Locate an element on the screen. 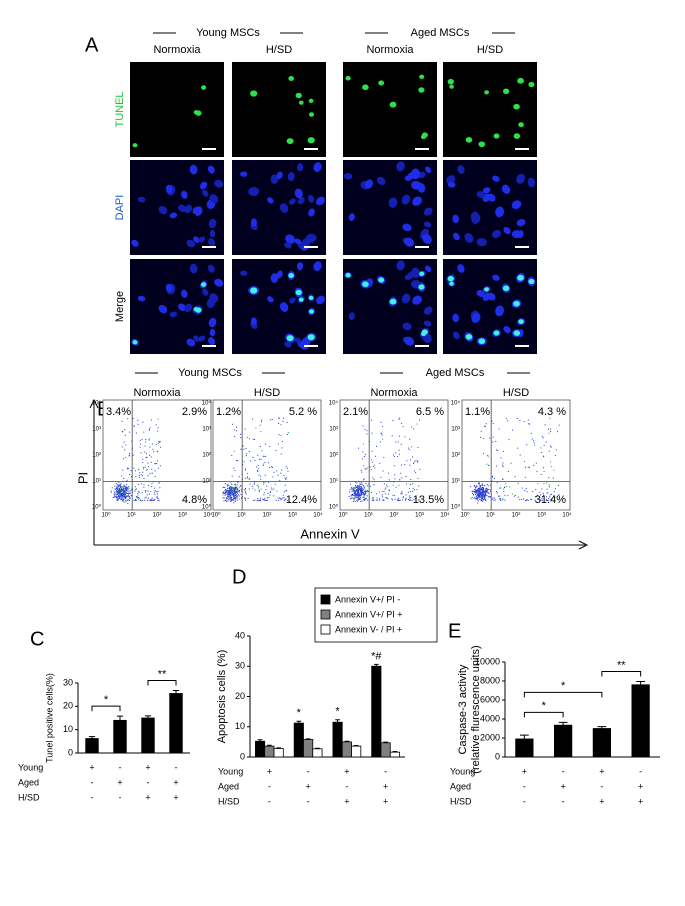  condition-label: H/SD is located at coordinates (267, 393).